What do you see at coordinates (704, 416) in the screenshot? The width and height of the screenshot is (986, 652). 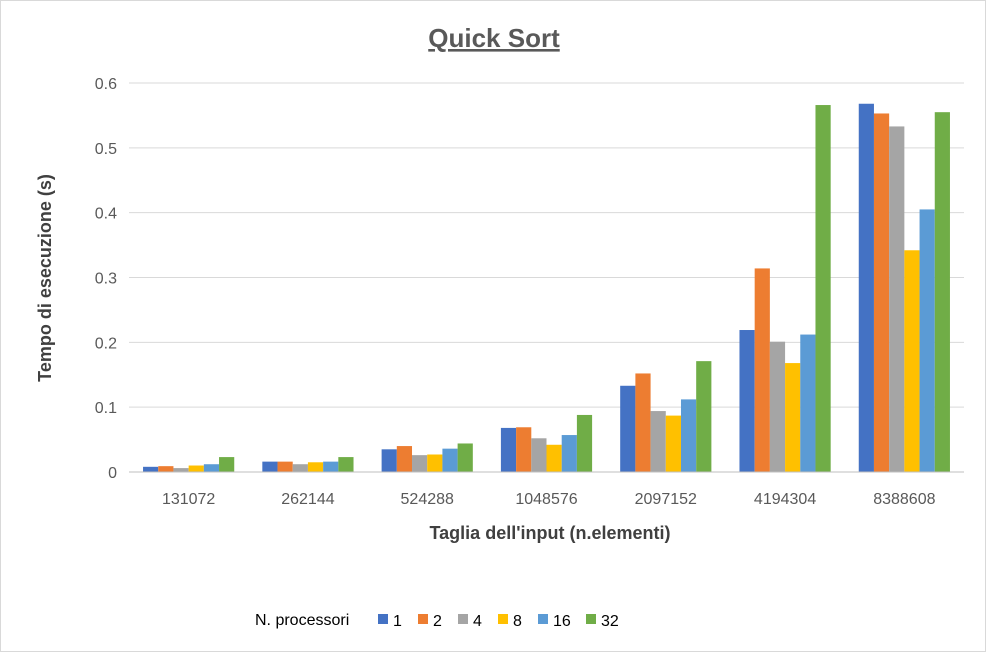 I see `bar-2097152-p32` at bounding box center [704, 416].